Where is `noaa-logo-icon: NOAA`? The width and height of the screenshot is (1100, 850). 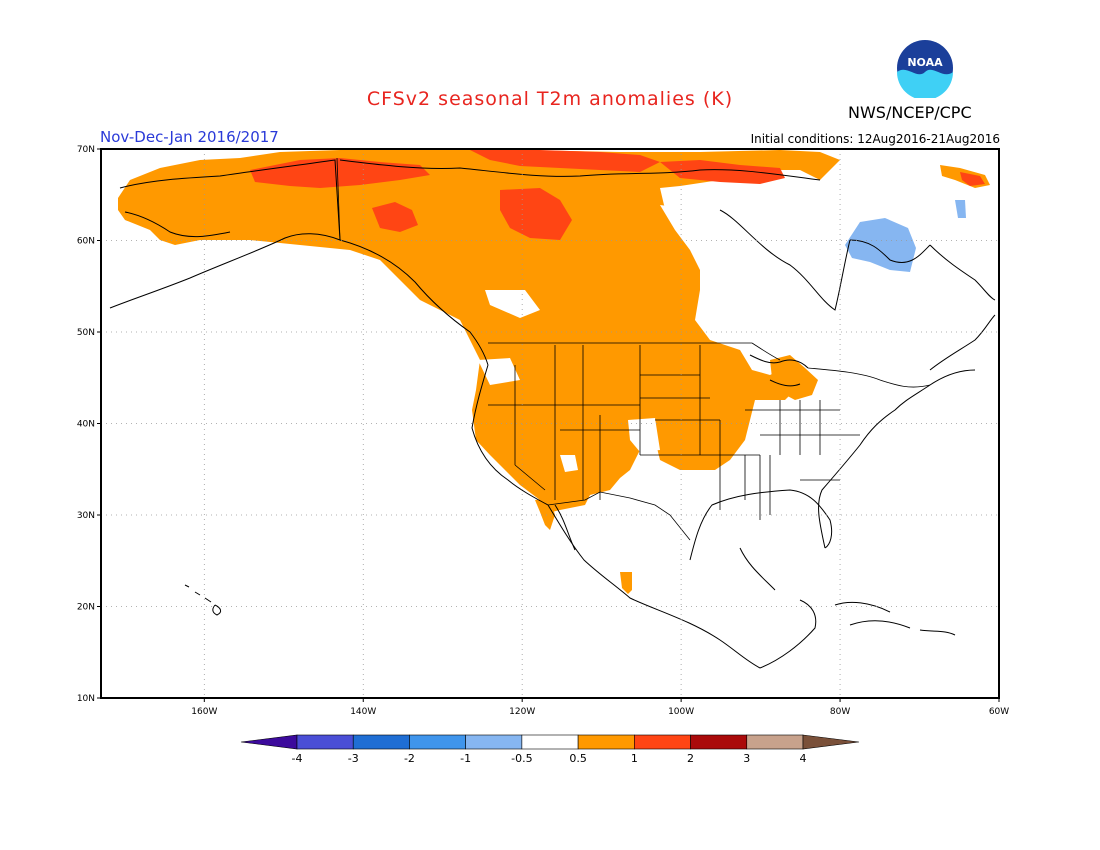 noaa-logo-icon: NOAA is located at coordinates (925, 69).